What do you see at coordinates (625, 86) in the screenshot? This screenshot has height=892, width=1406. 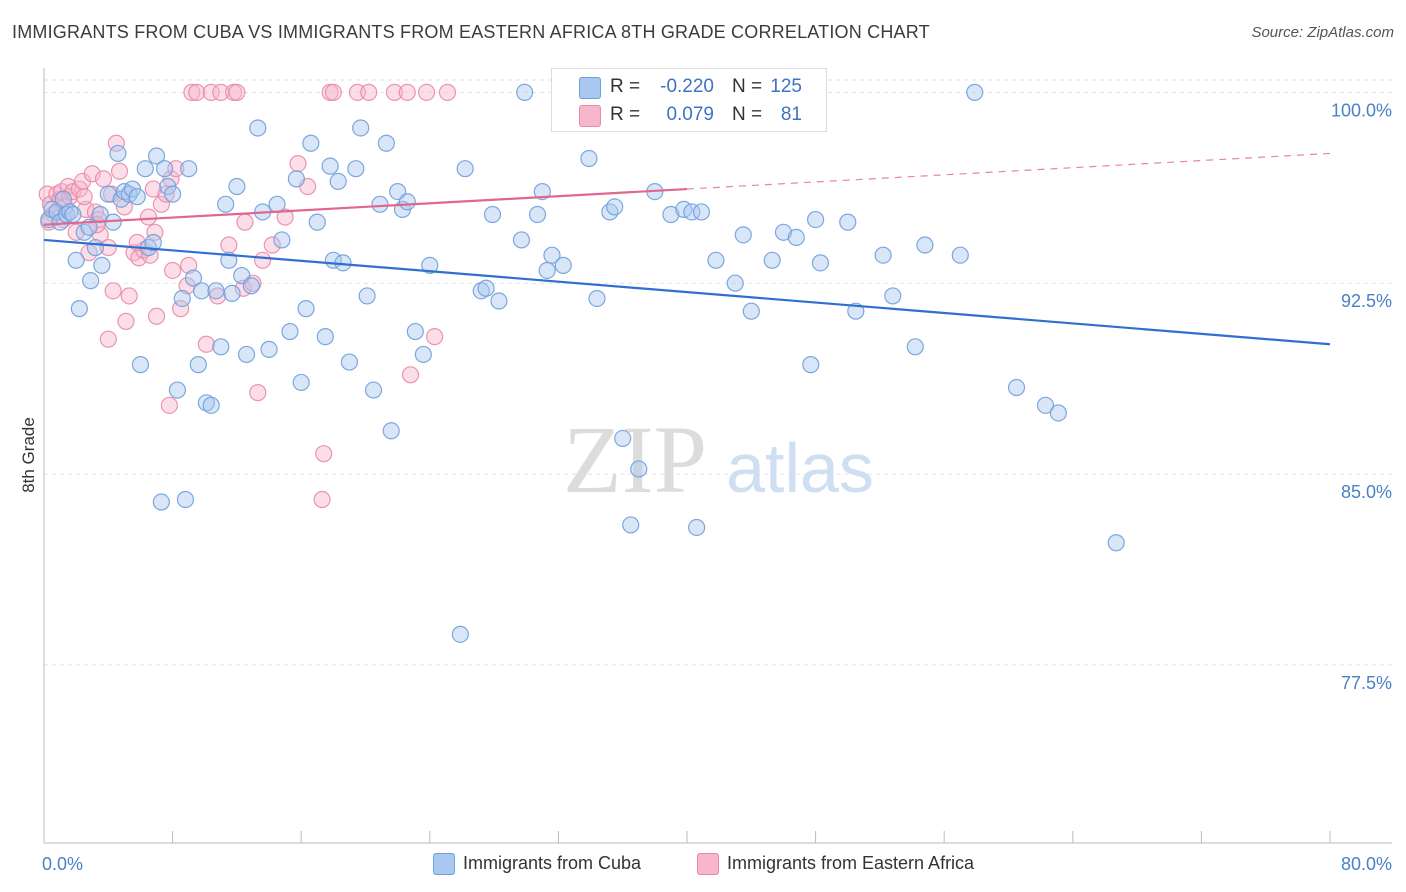 I see `r-label: R =` at bounding box center [625, 86].